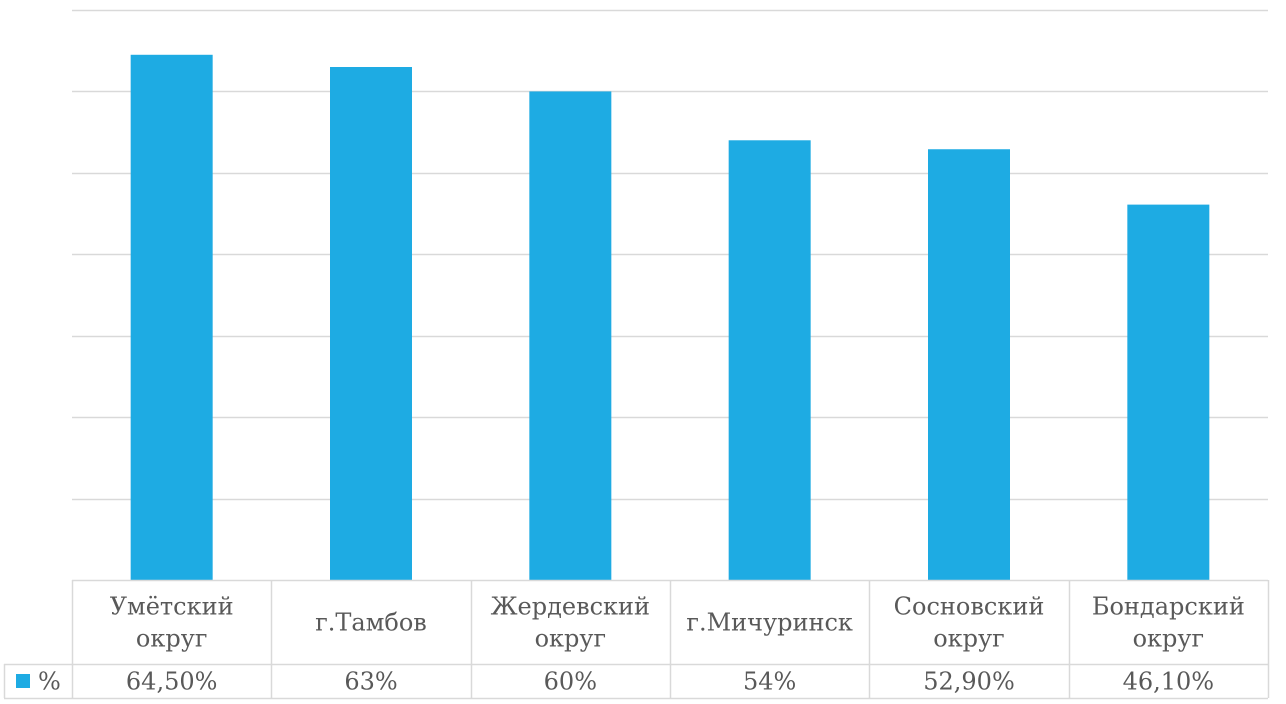 This screenshot has height=704, width=1286. Describe the element at coordinates (1169, 681) in the screenshot. I see `value-label: 46,10%` at that location.